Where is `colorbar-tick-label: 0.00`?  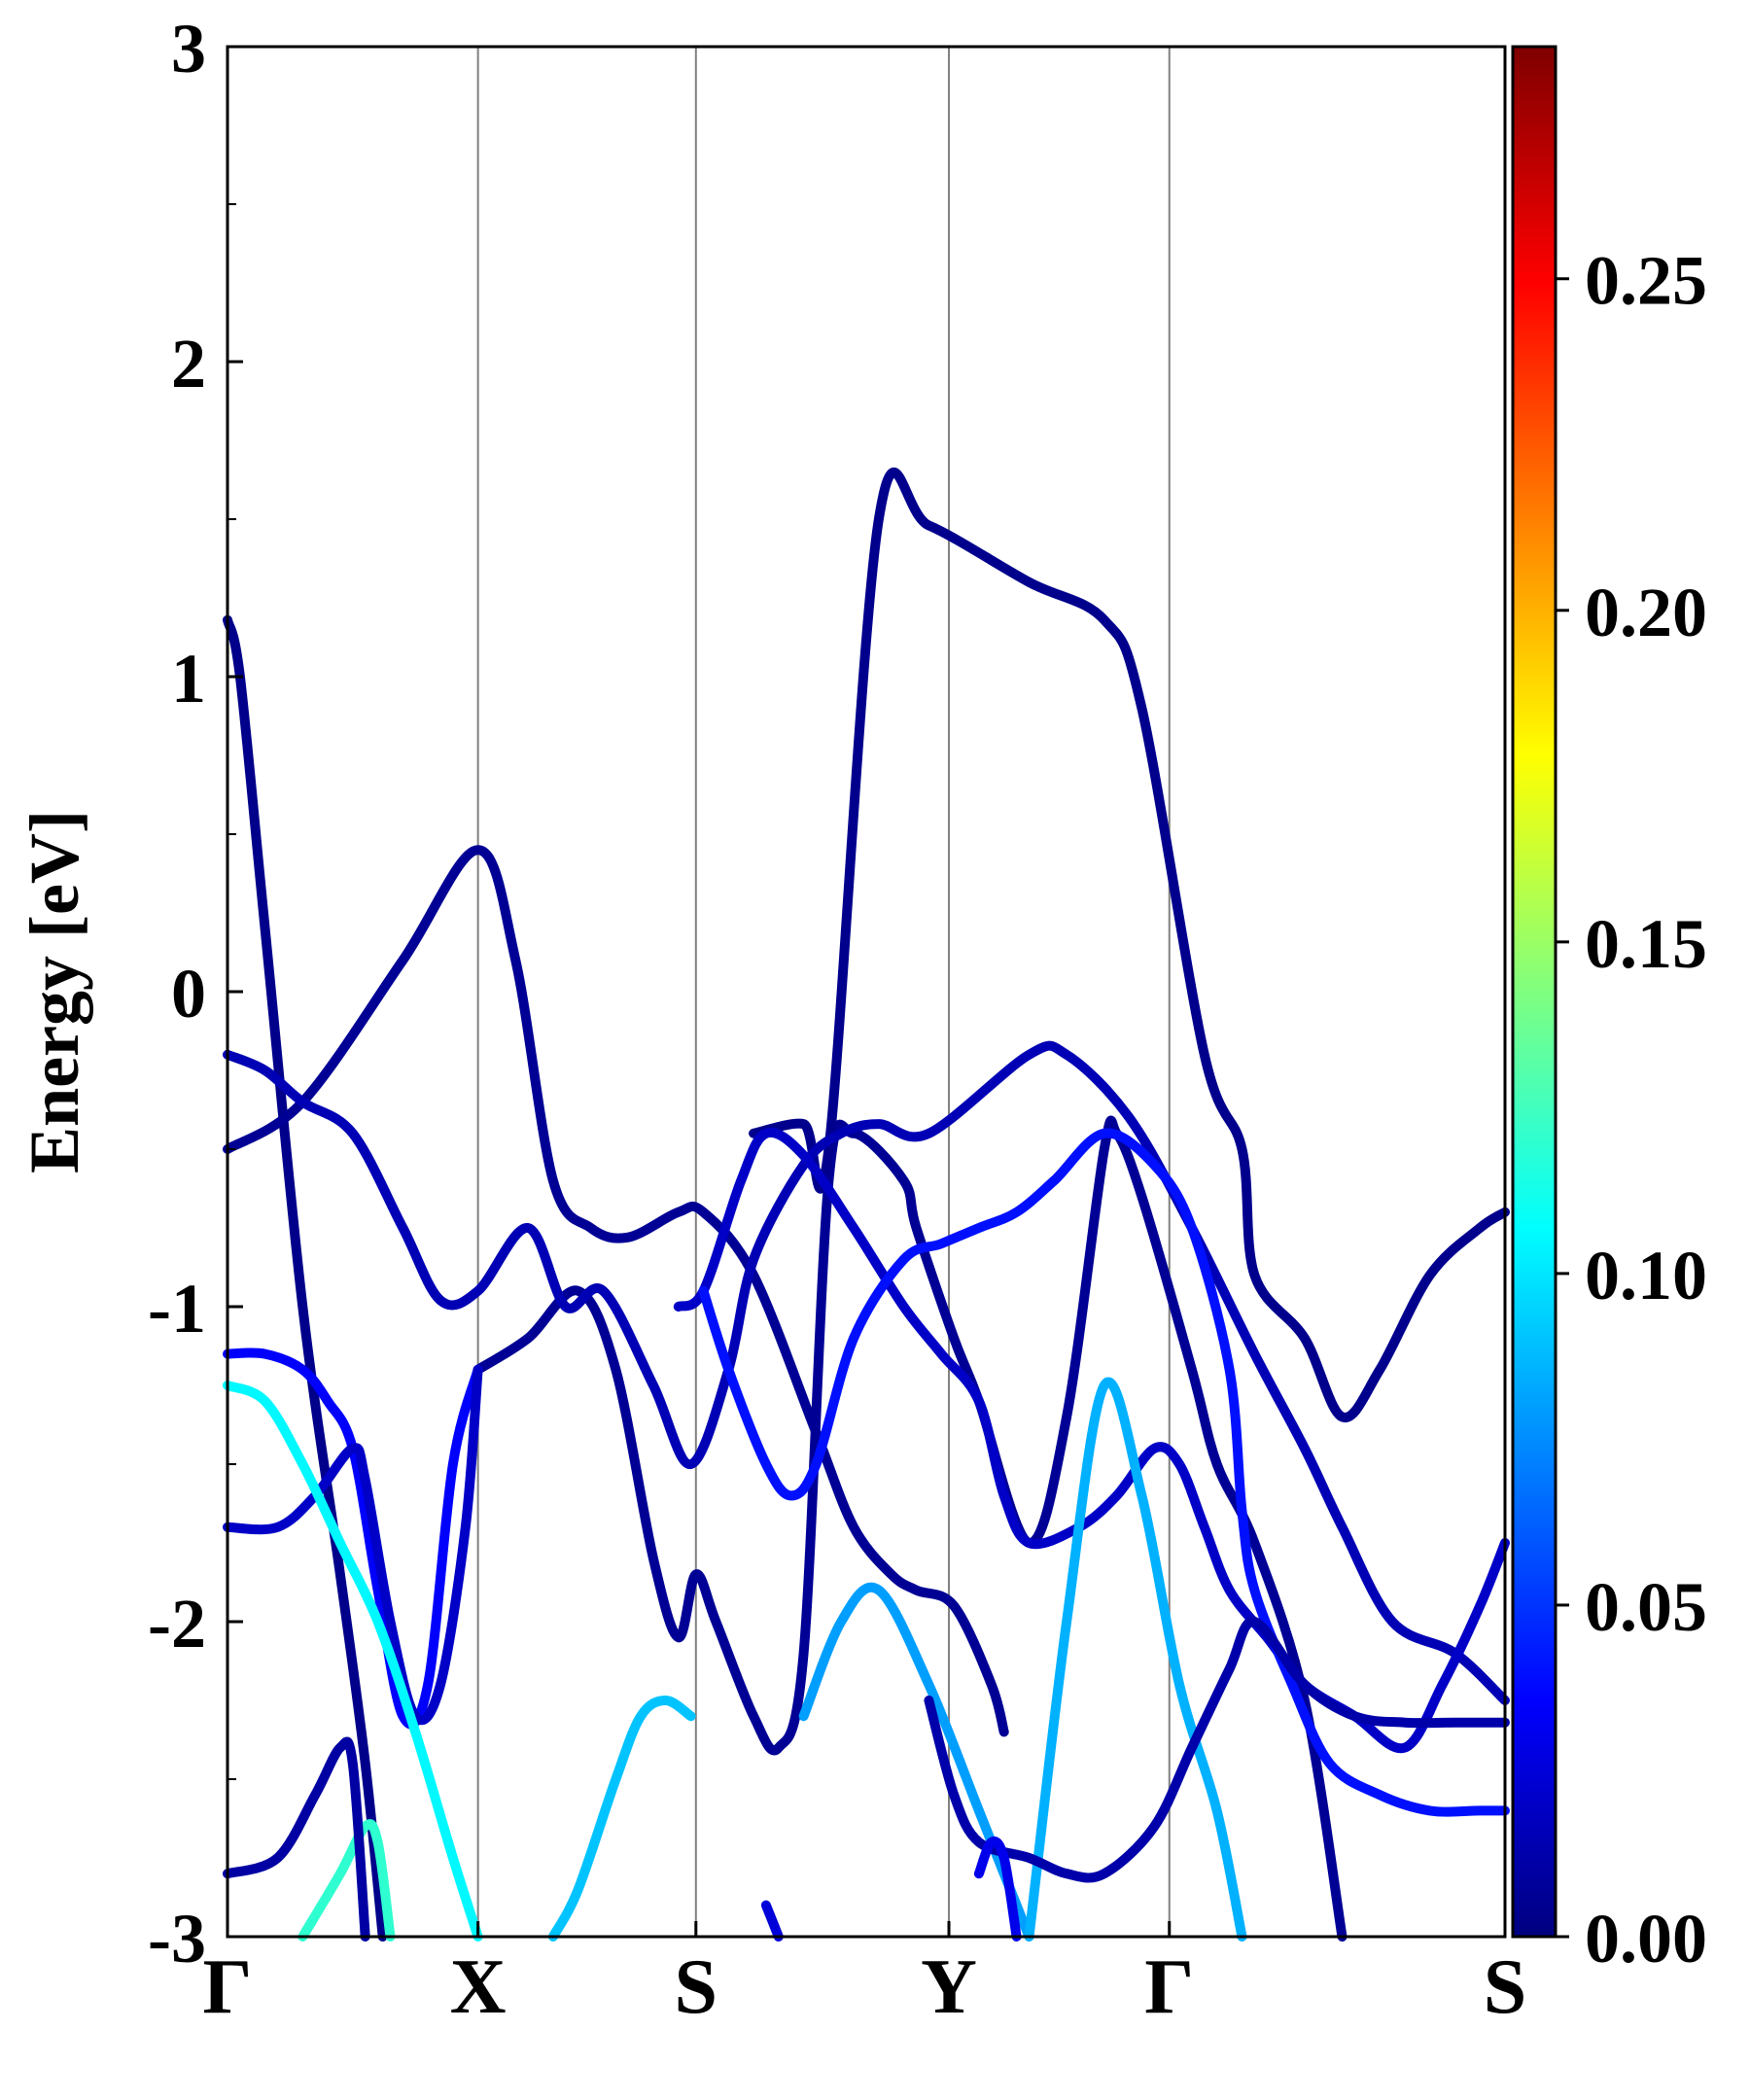
colorbar-tick-label: 0.00 is located at coordinates (1646, 1939).